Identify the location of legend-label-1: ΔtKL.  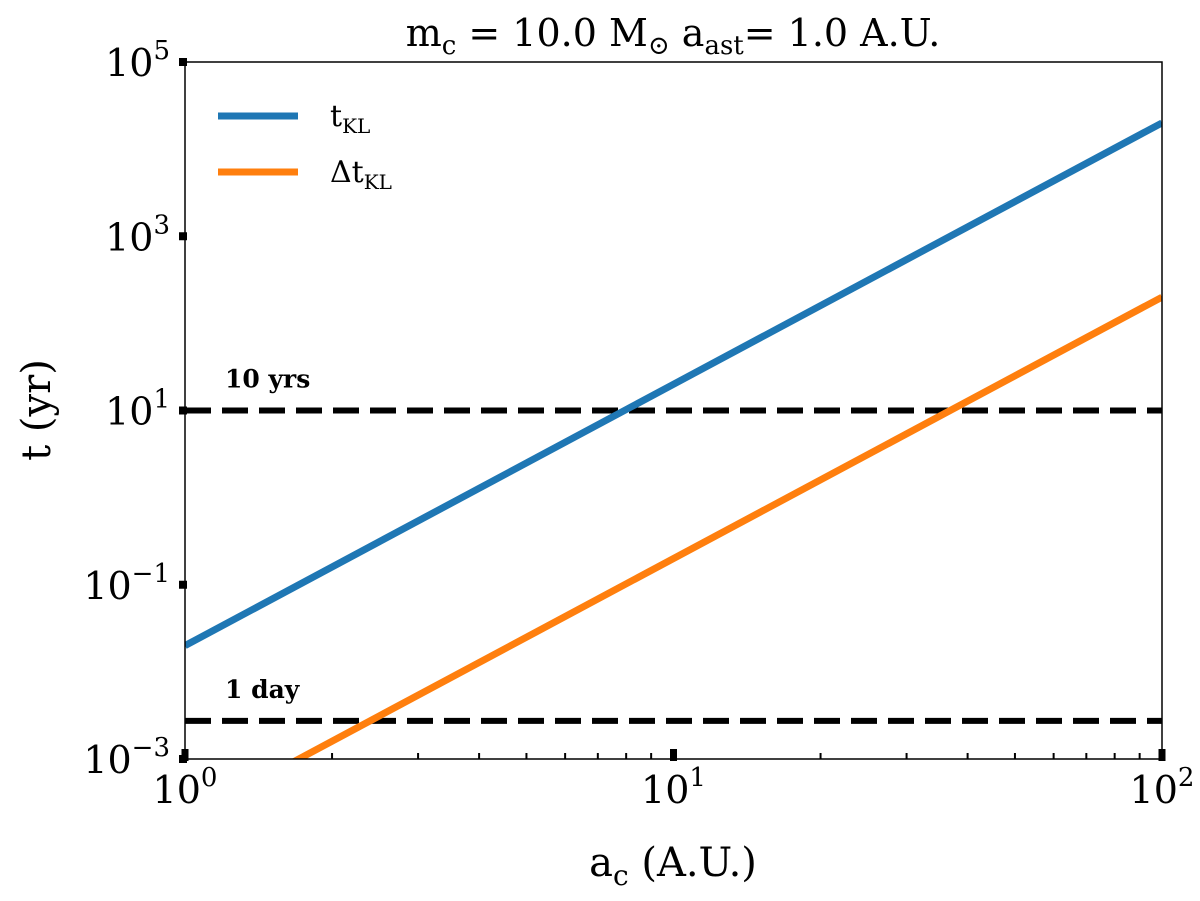
(361, 174).